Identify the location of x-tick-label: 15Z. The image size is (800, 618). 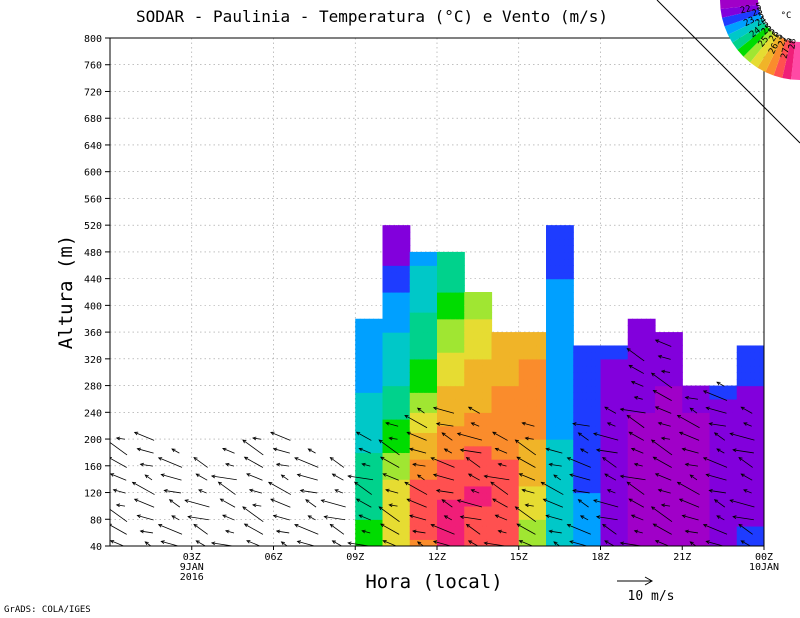
(519, 557).